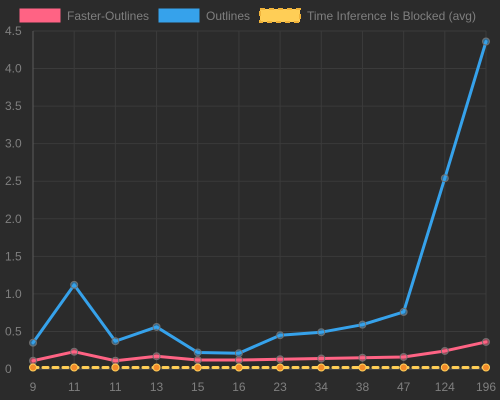 The height and width of the screenshot is (400, 500). Describe the element at coordinates (13, 106) in the screenshot. I see `y-tick-label: 3.5` at that location.